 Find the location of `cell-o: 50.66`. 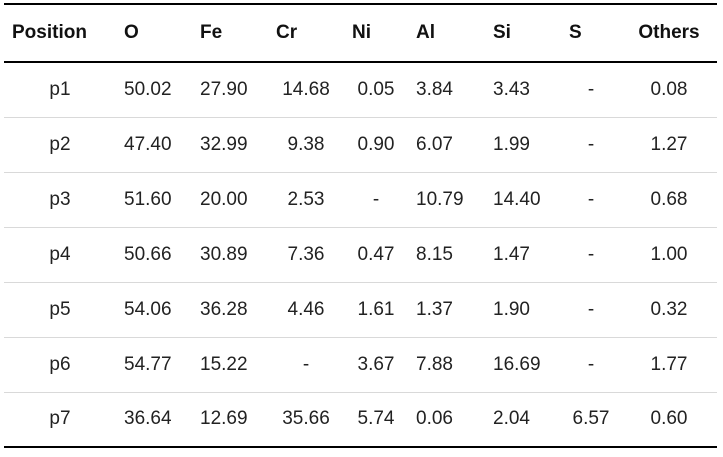

cell-o: 50.66 is located at coordinates (148, 254).